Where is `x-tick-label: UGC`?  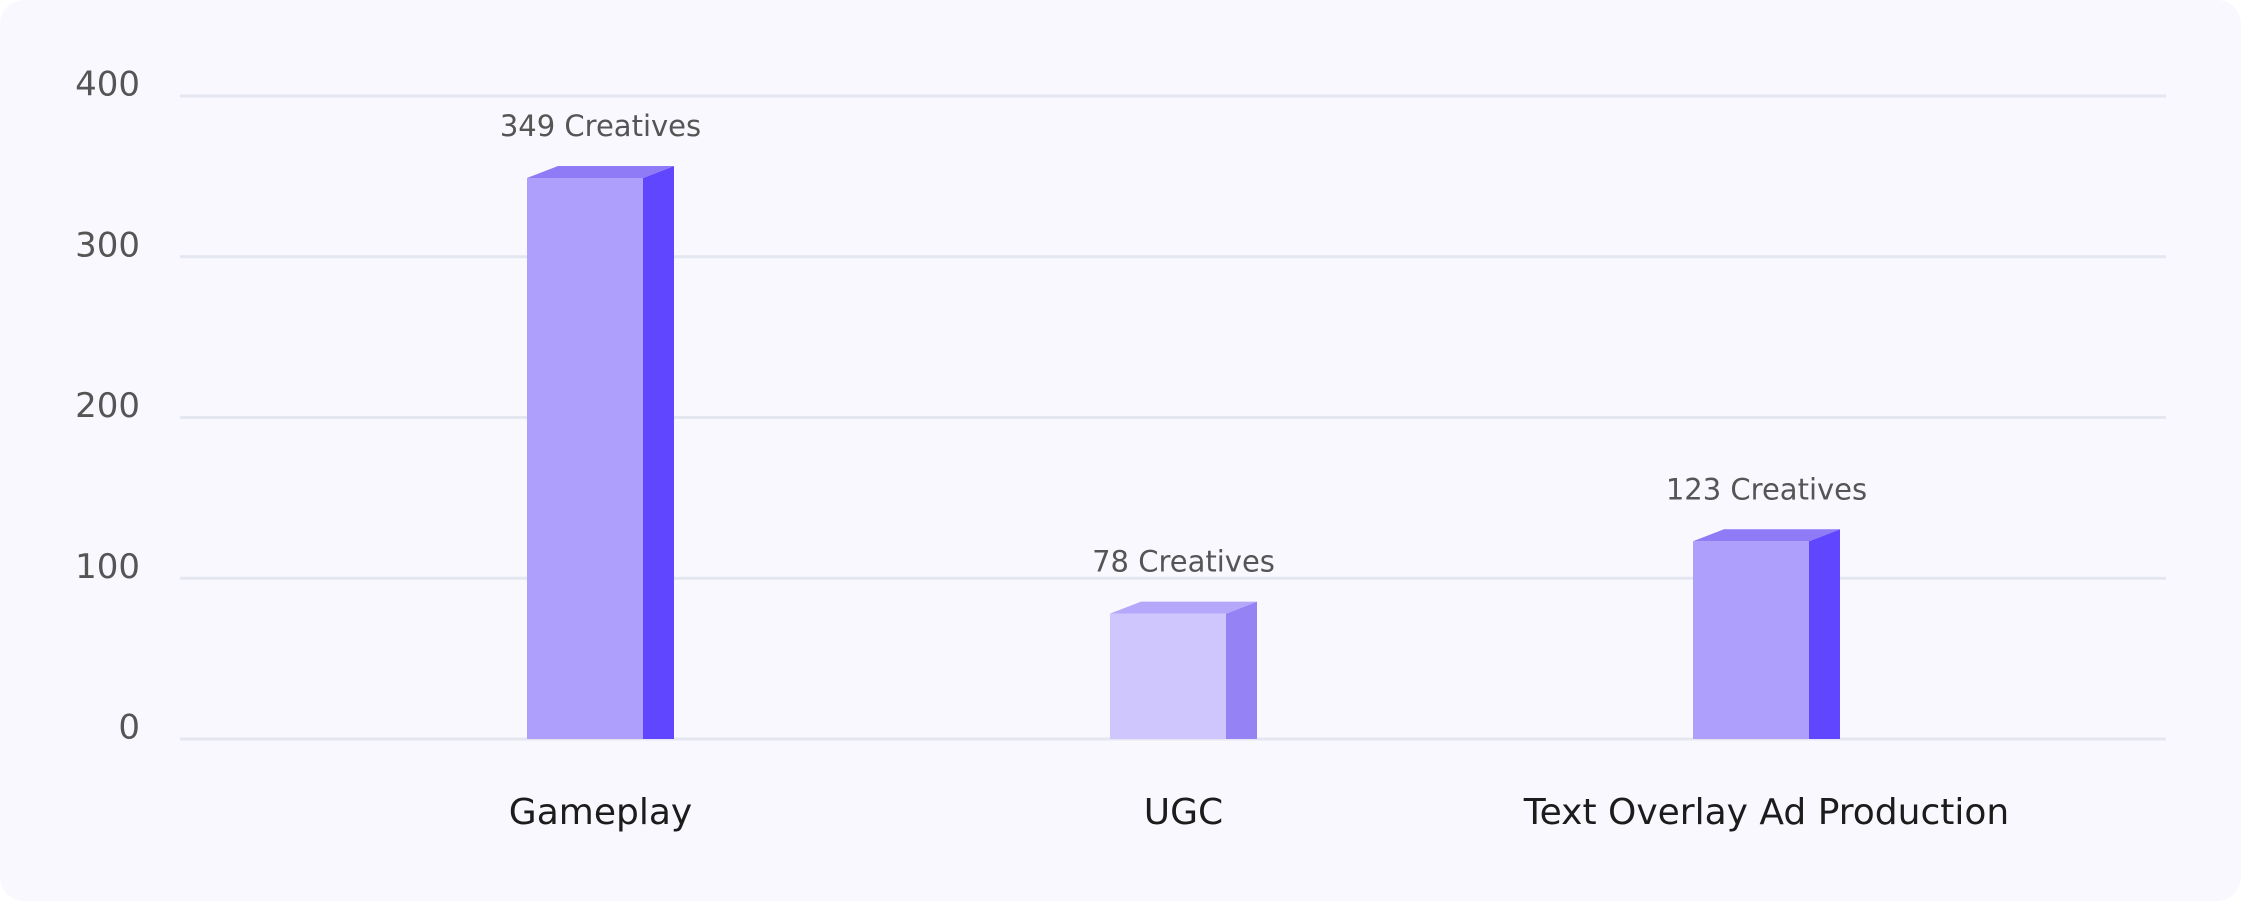
x-tick-label: UGC is located at coordinates (1183, 812).